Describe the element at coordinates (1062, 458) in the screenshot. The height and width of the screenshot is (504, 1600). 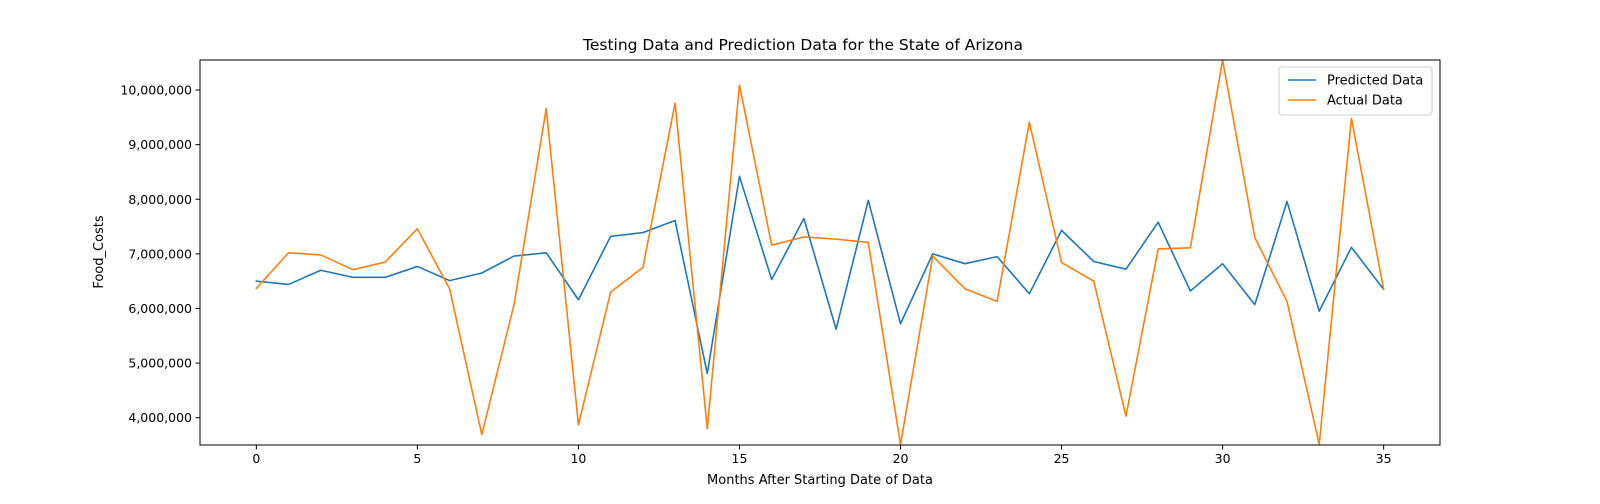
I see `x-tick-label: 25` at that location.